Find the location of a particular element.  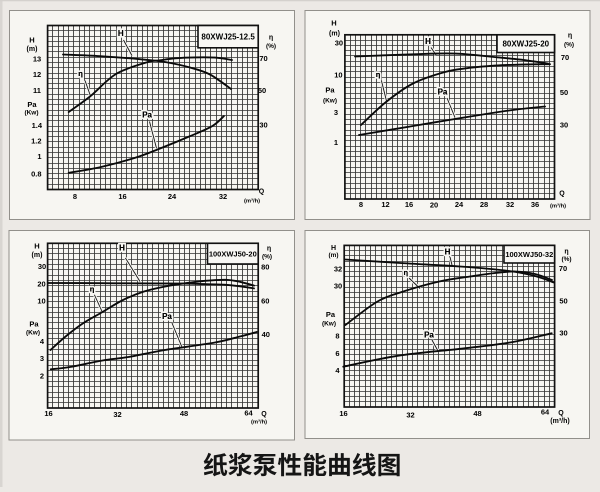

svg-text: 10 is located at coordinates (338, 75).